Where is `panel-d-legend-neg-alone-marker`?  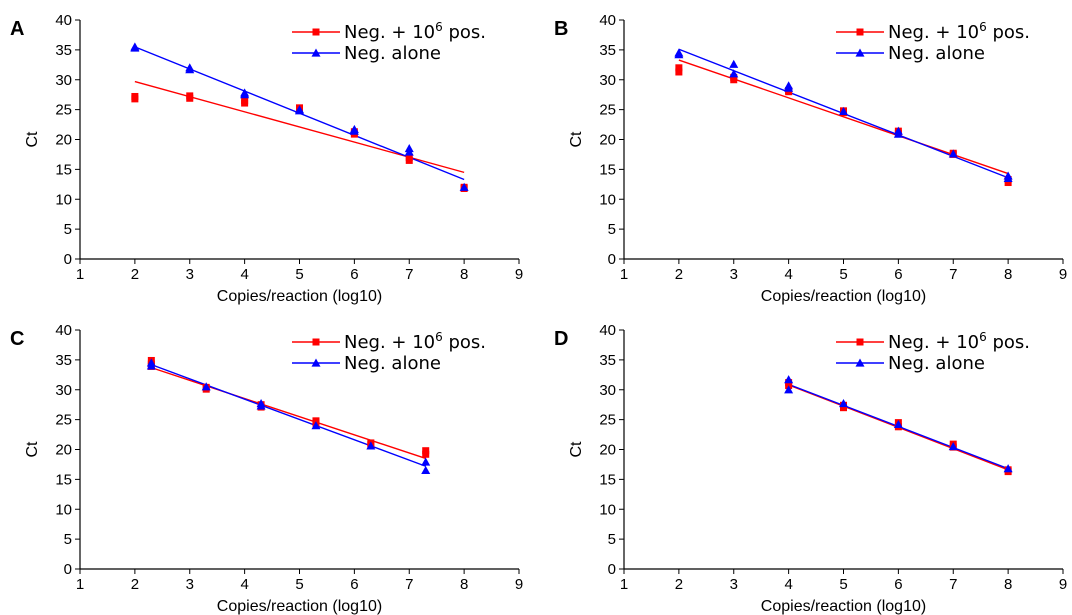 panel-d-legend-neg-alone-marker is located at coordinates (860, 362).